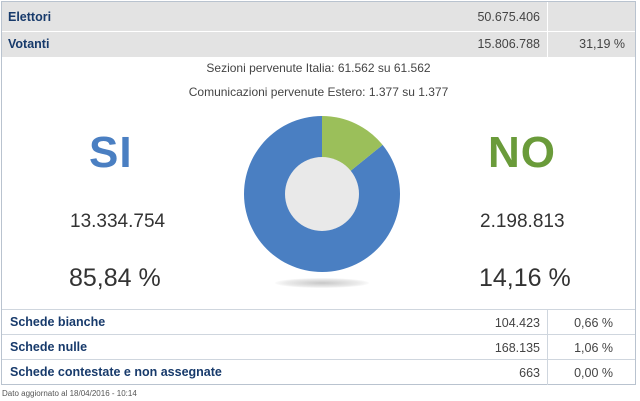 The image size is (640, 401). I want to click on votanti-row: Votanti 15.806.788 31,19 %, so click(318, 44).